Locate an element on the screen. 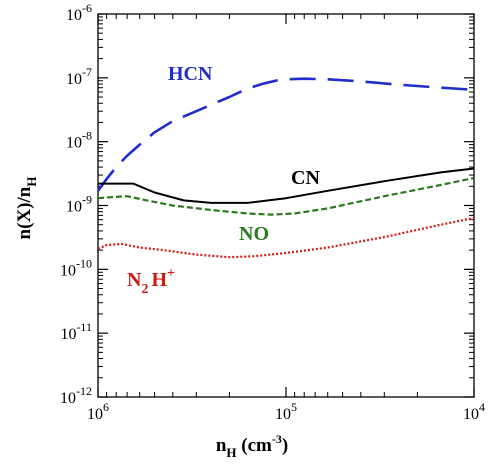 The image size is (498, 471). x-axis-title-sub: H is located at coordinates (231, 452).